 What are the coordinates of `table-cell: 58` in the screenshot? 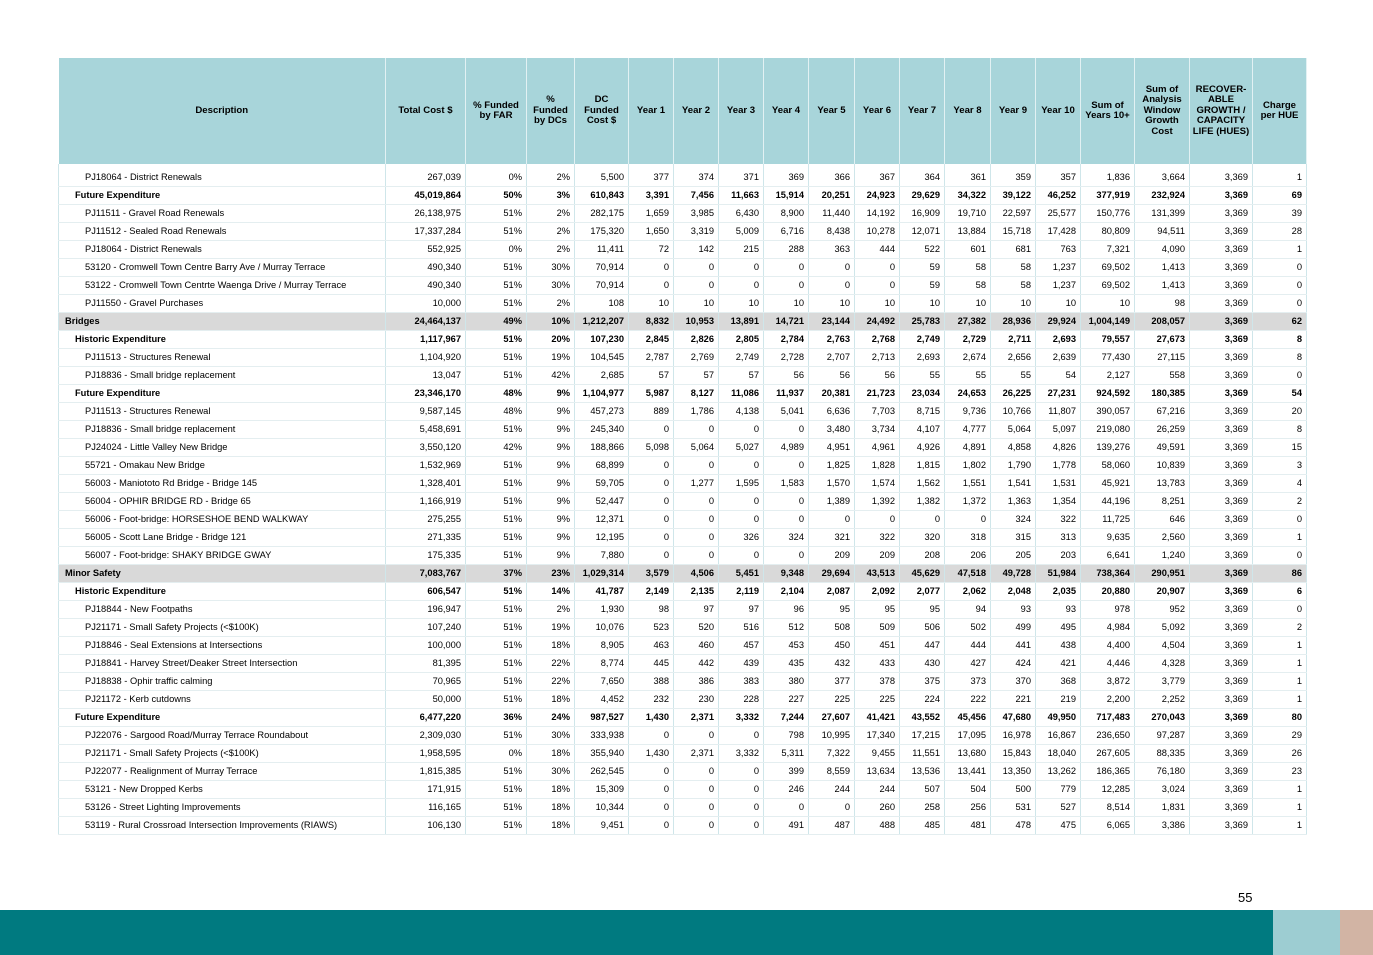 It's located at (1013, 285).